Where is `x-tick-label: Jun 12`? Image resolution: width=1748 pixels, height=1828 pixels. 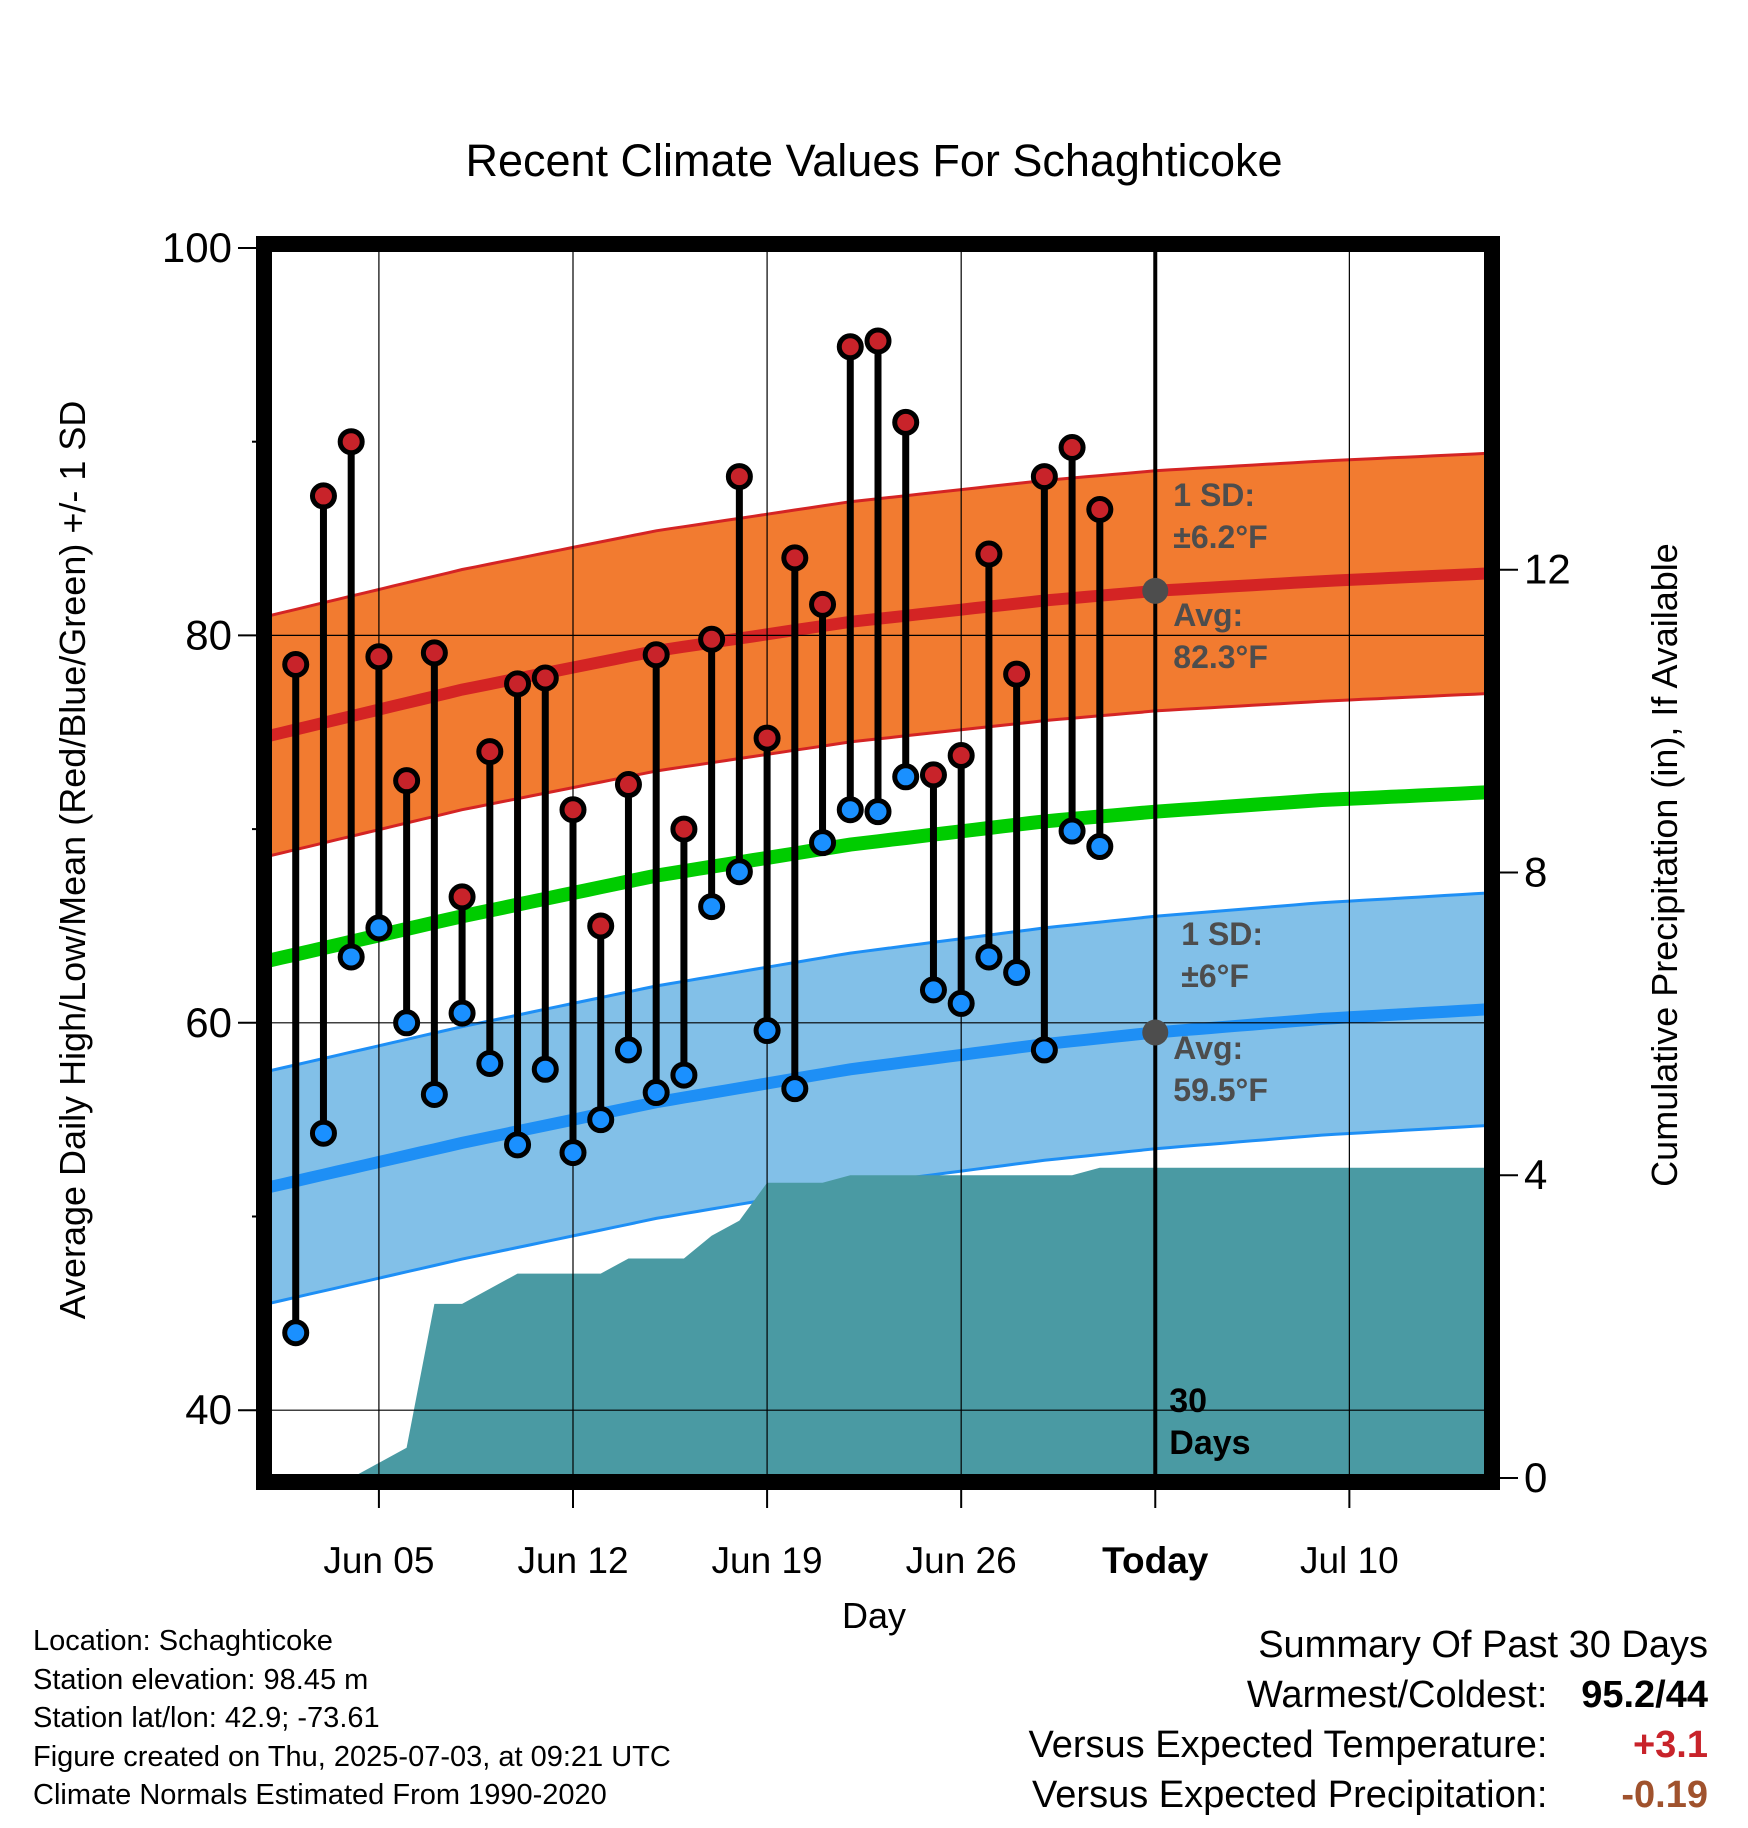 x-tick-label: Jun 12 is located at coordinates (572, 1560).